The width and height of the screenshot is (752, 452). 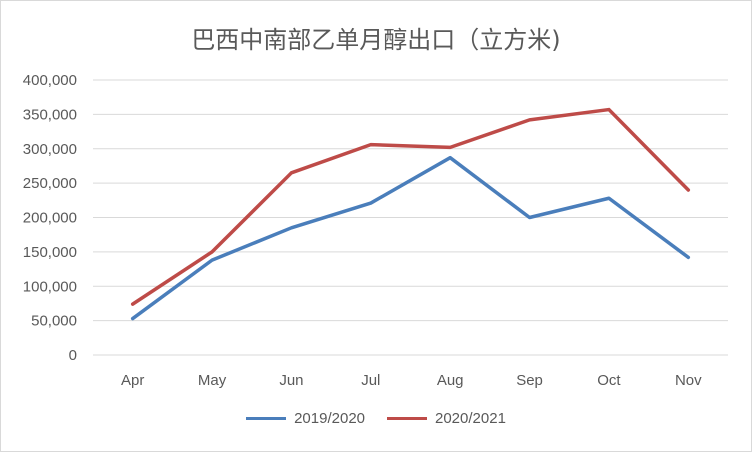 I want to click on legend-item-2019-2020: 2019/2020, so click(x=305, y=418).